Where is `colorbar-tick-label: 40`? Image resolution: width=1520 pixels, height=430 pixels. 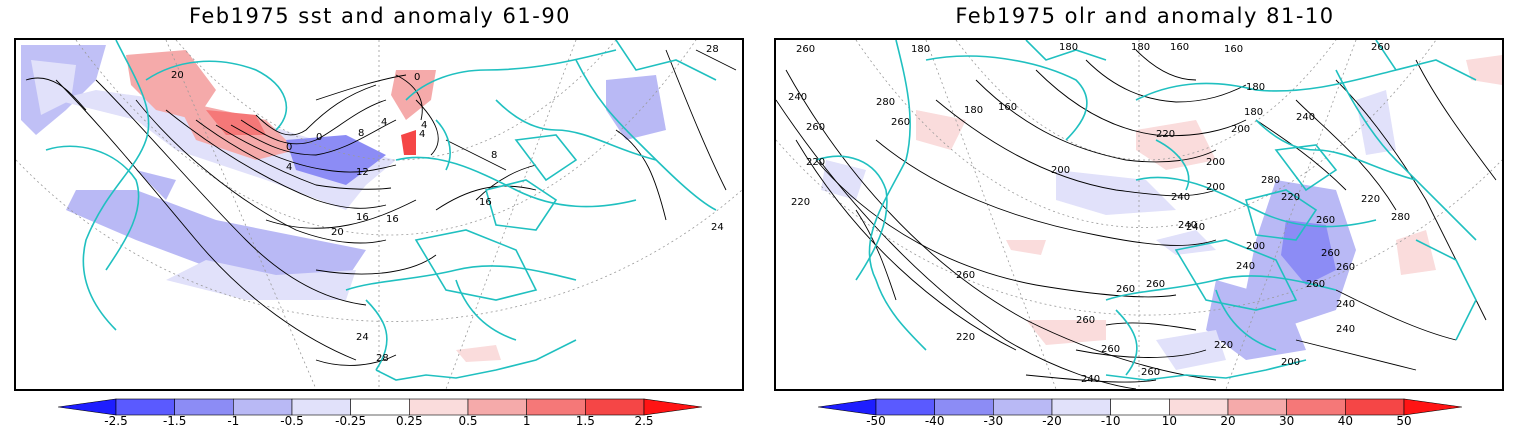
colorbar-tick-label: 40 is located at coordinates (1345, 421).